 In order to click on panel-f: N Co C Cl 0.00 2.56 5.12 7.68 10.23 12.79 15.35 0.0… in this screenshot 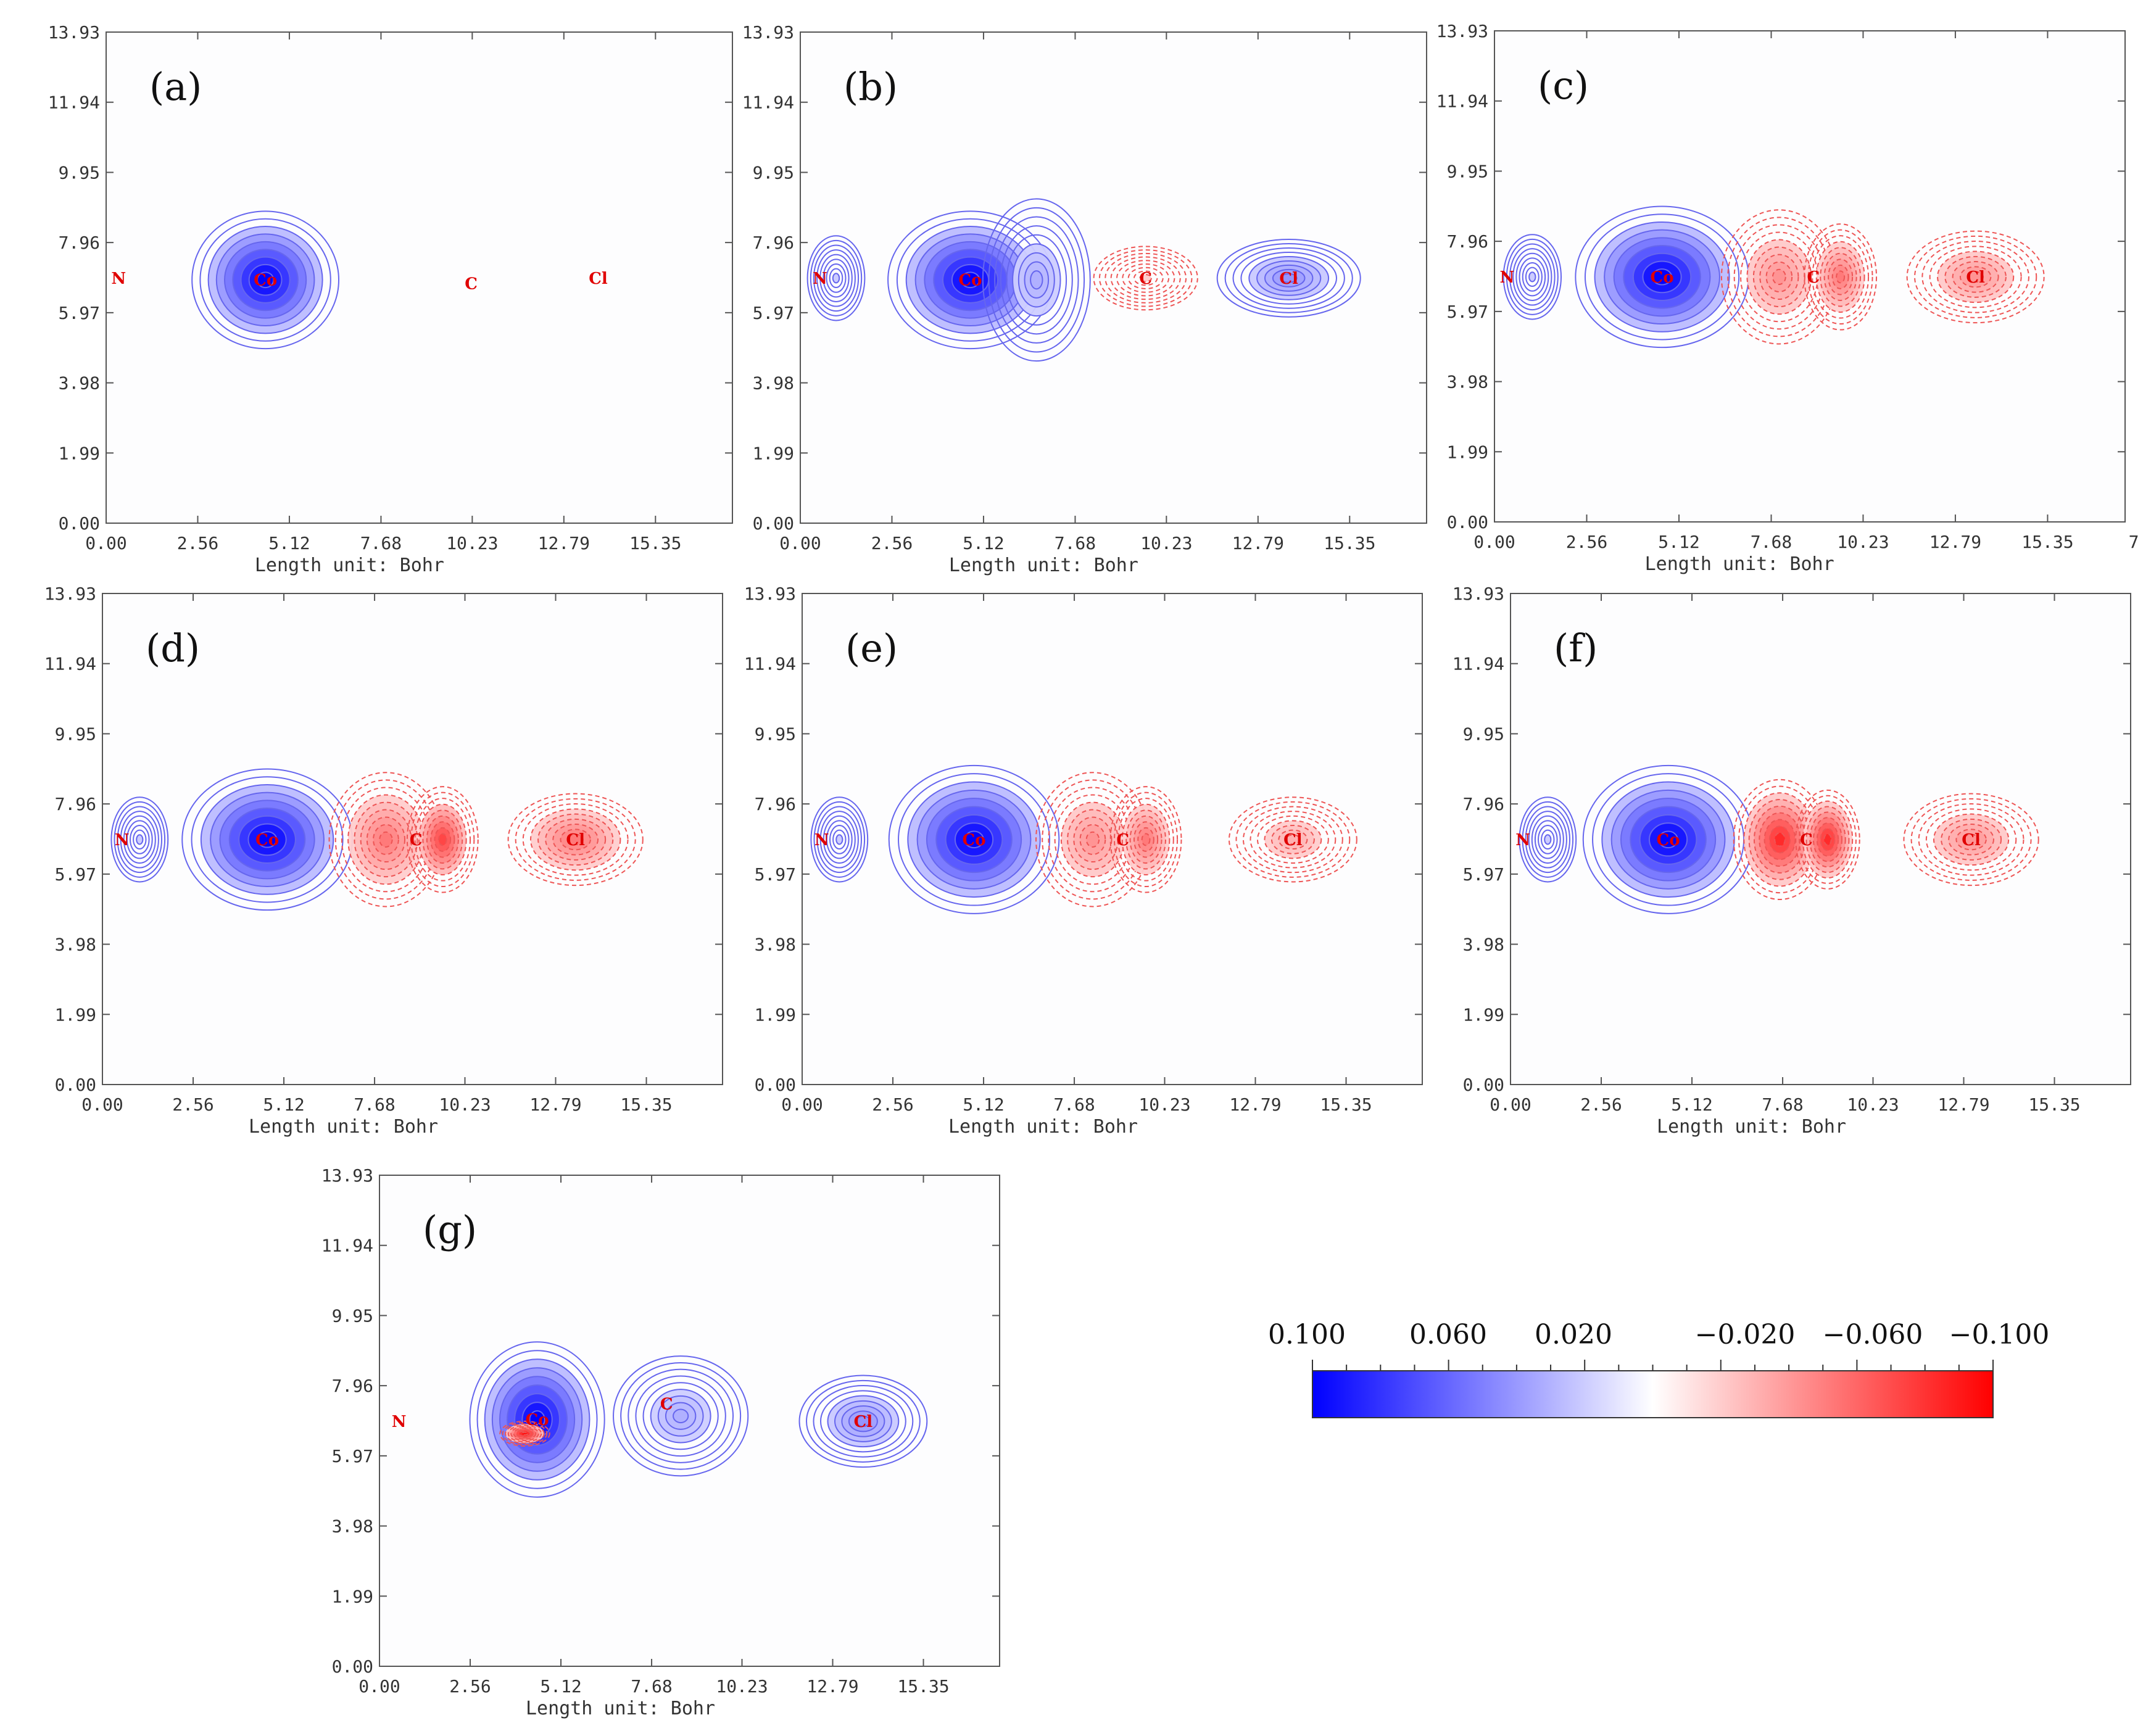, I will do `click(1792, 861)`.